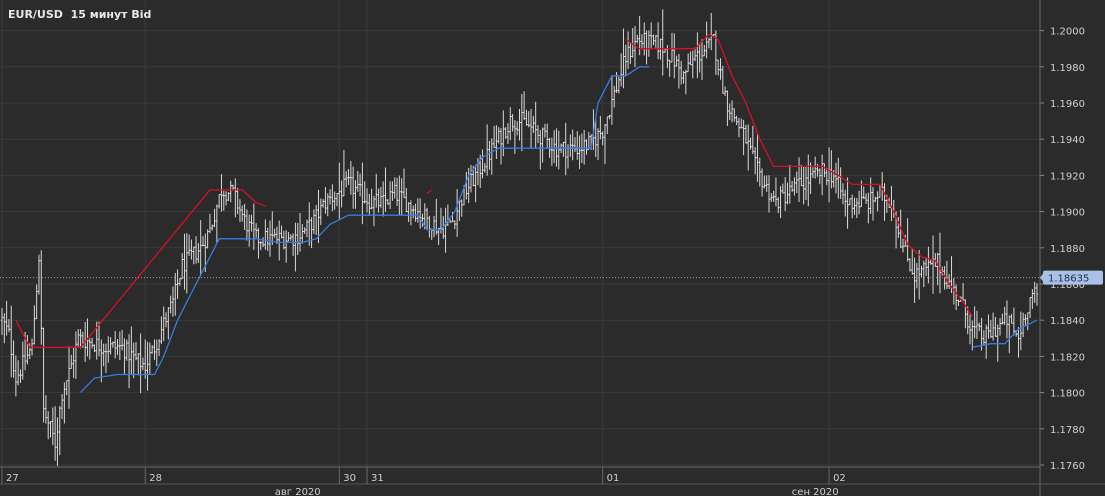  Describe the element at coordinates (1067, 357) in the screenshot. I see `y-tick-label: 1.1820` at that location.